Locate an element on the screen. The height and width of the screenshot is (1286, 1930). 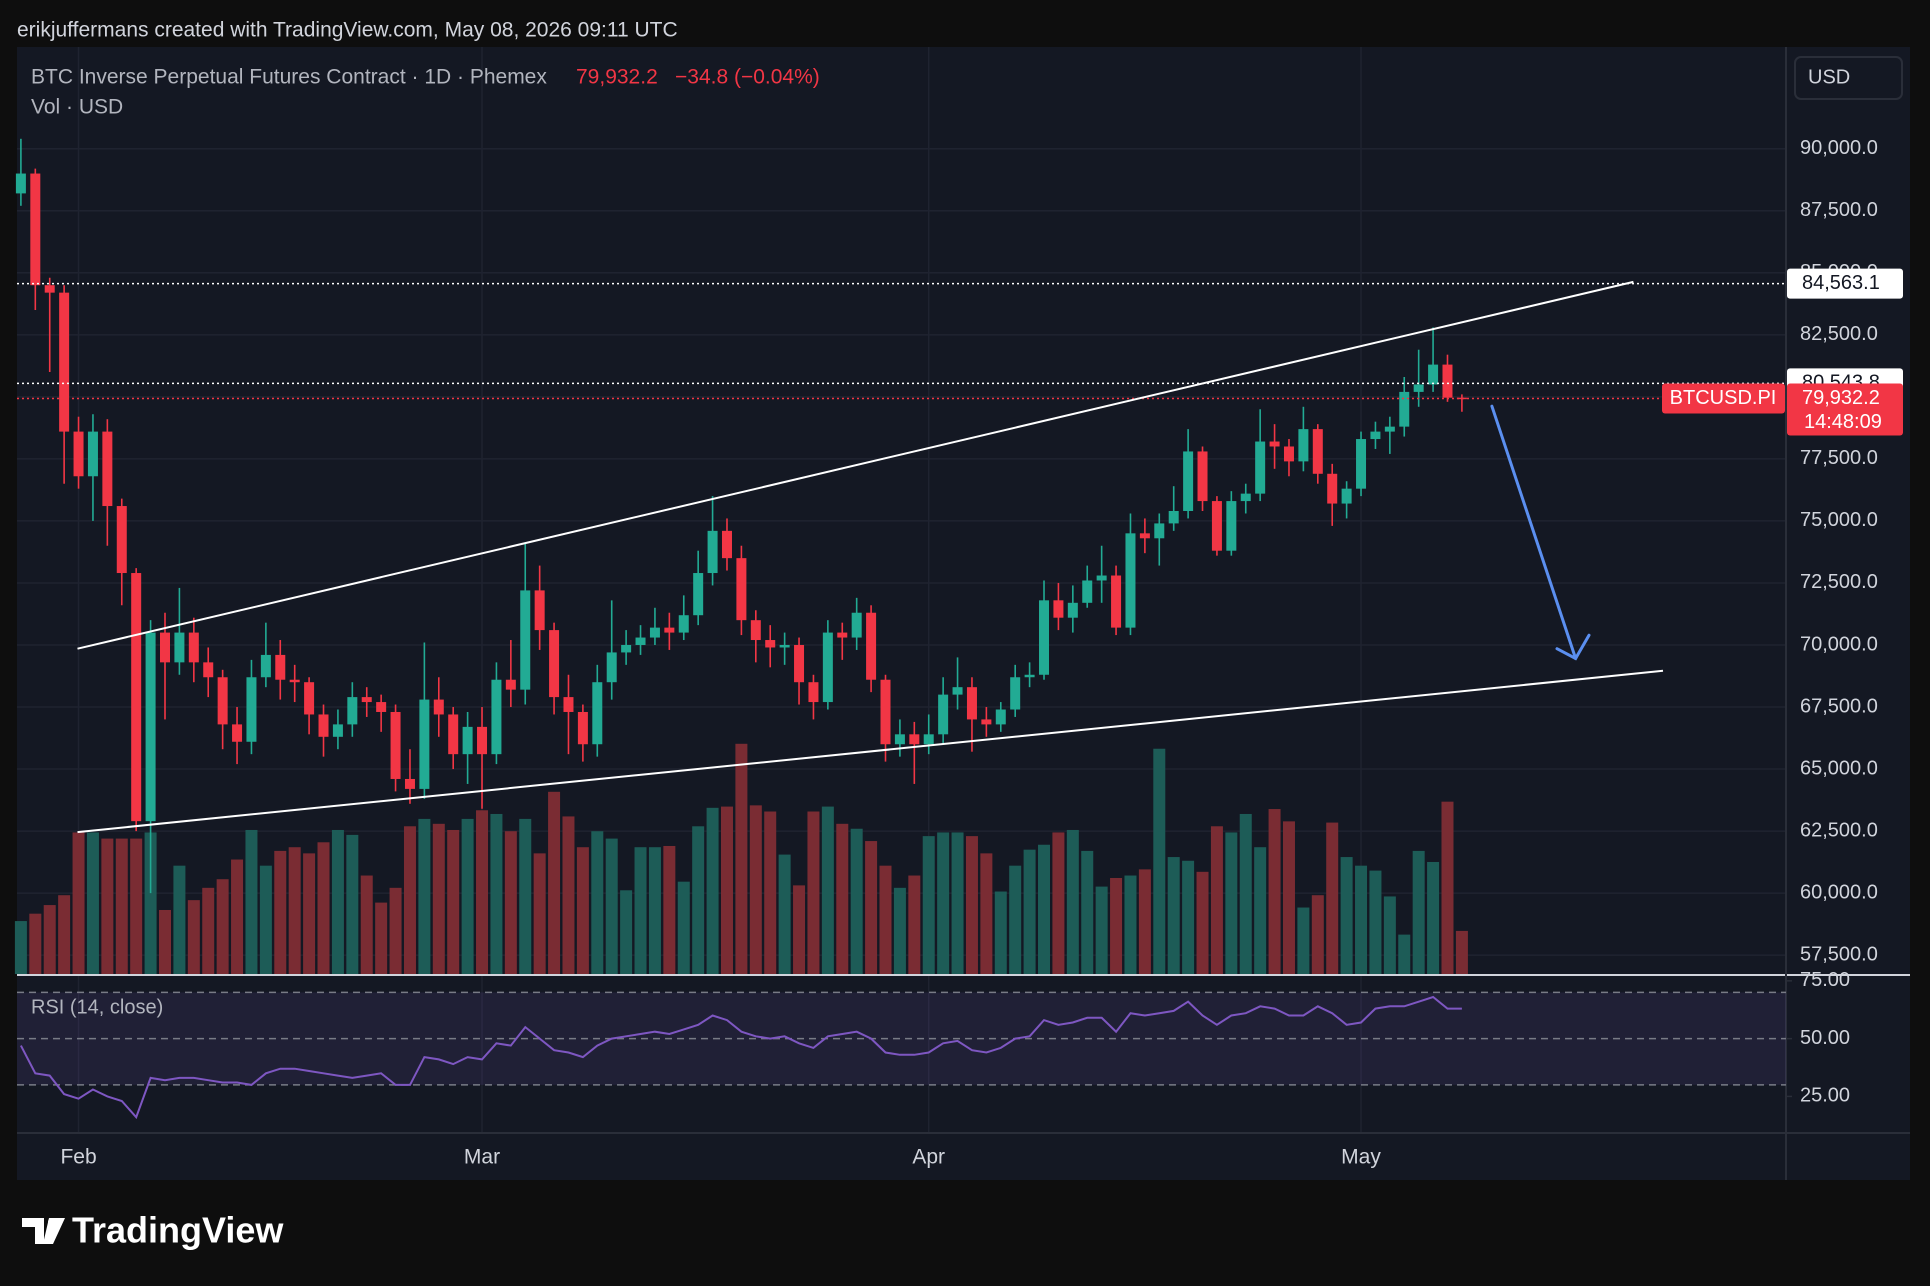
rsi-title: RSI (14, close) is located at coordinates (97, 1007).